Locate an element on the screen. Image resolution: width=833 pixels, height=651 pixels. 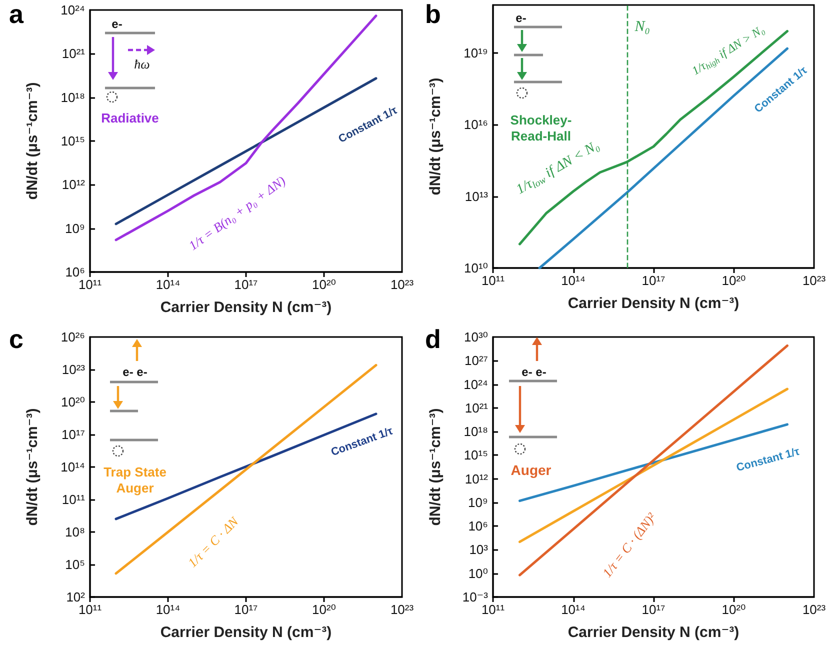
y-tick-label: 10⁸ is located at coordinates (75, 532).